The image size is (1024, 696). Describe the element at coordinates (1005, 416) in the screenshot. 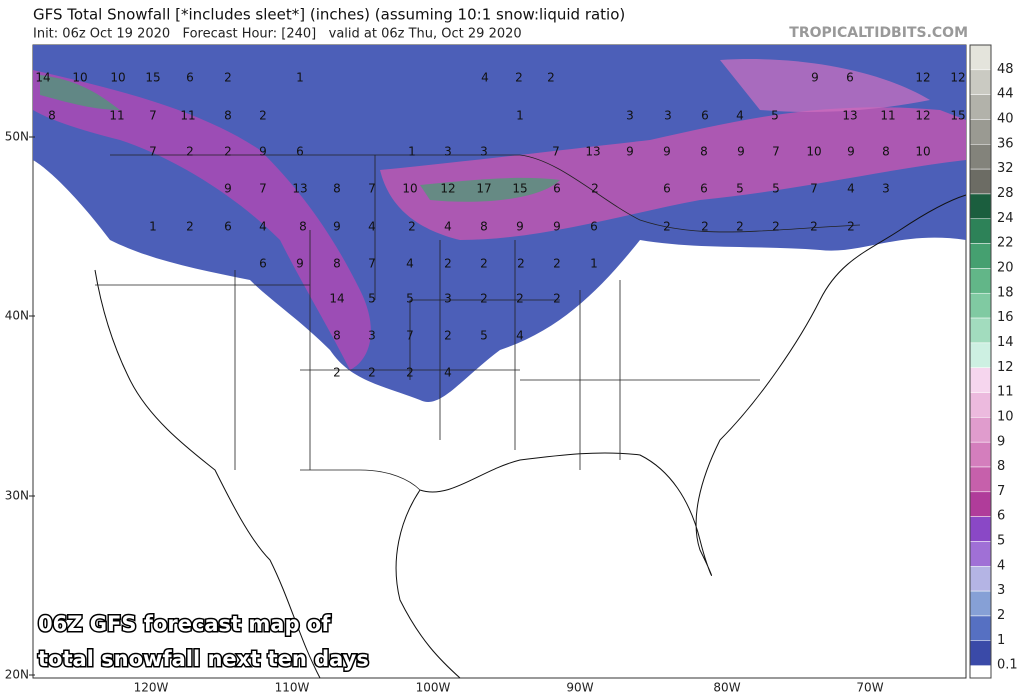

I see `colorbar-label: 10` at that location.